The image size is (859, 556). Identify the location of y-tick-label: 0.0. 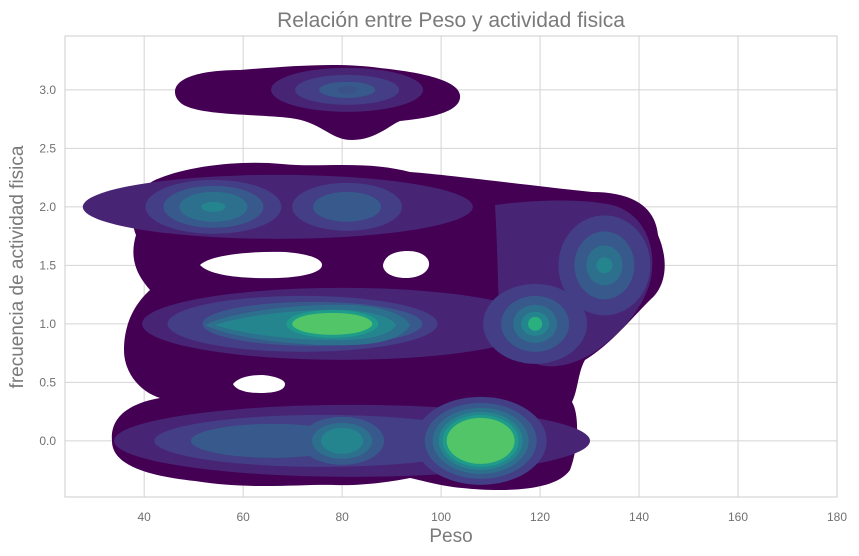
(47, 441).